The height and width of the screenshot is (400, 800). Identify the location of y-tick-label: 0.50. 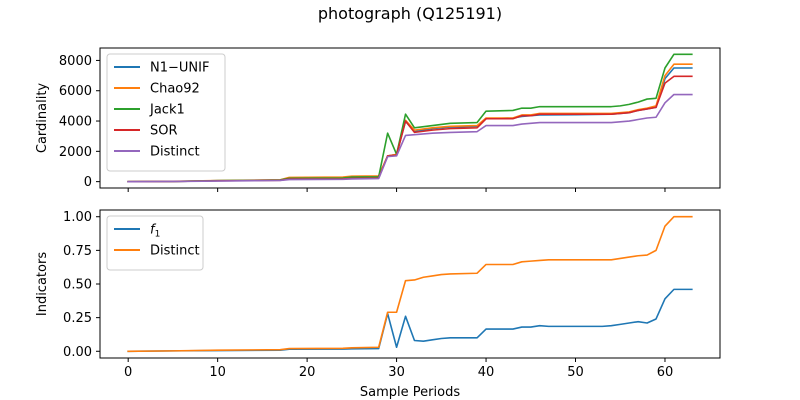
(77, 285).